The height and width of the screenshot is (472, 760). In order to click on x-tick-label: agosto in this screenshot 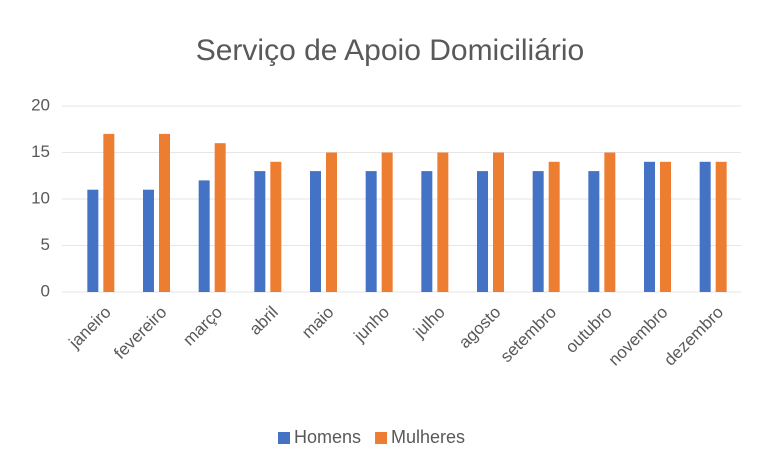, I will do `click(480, 328)`.